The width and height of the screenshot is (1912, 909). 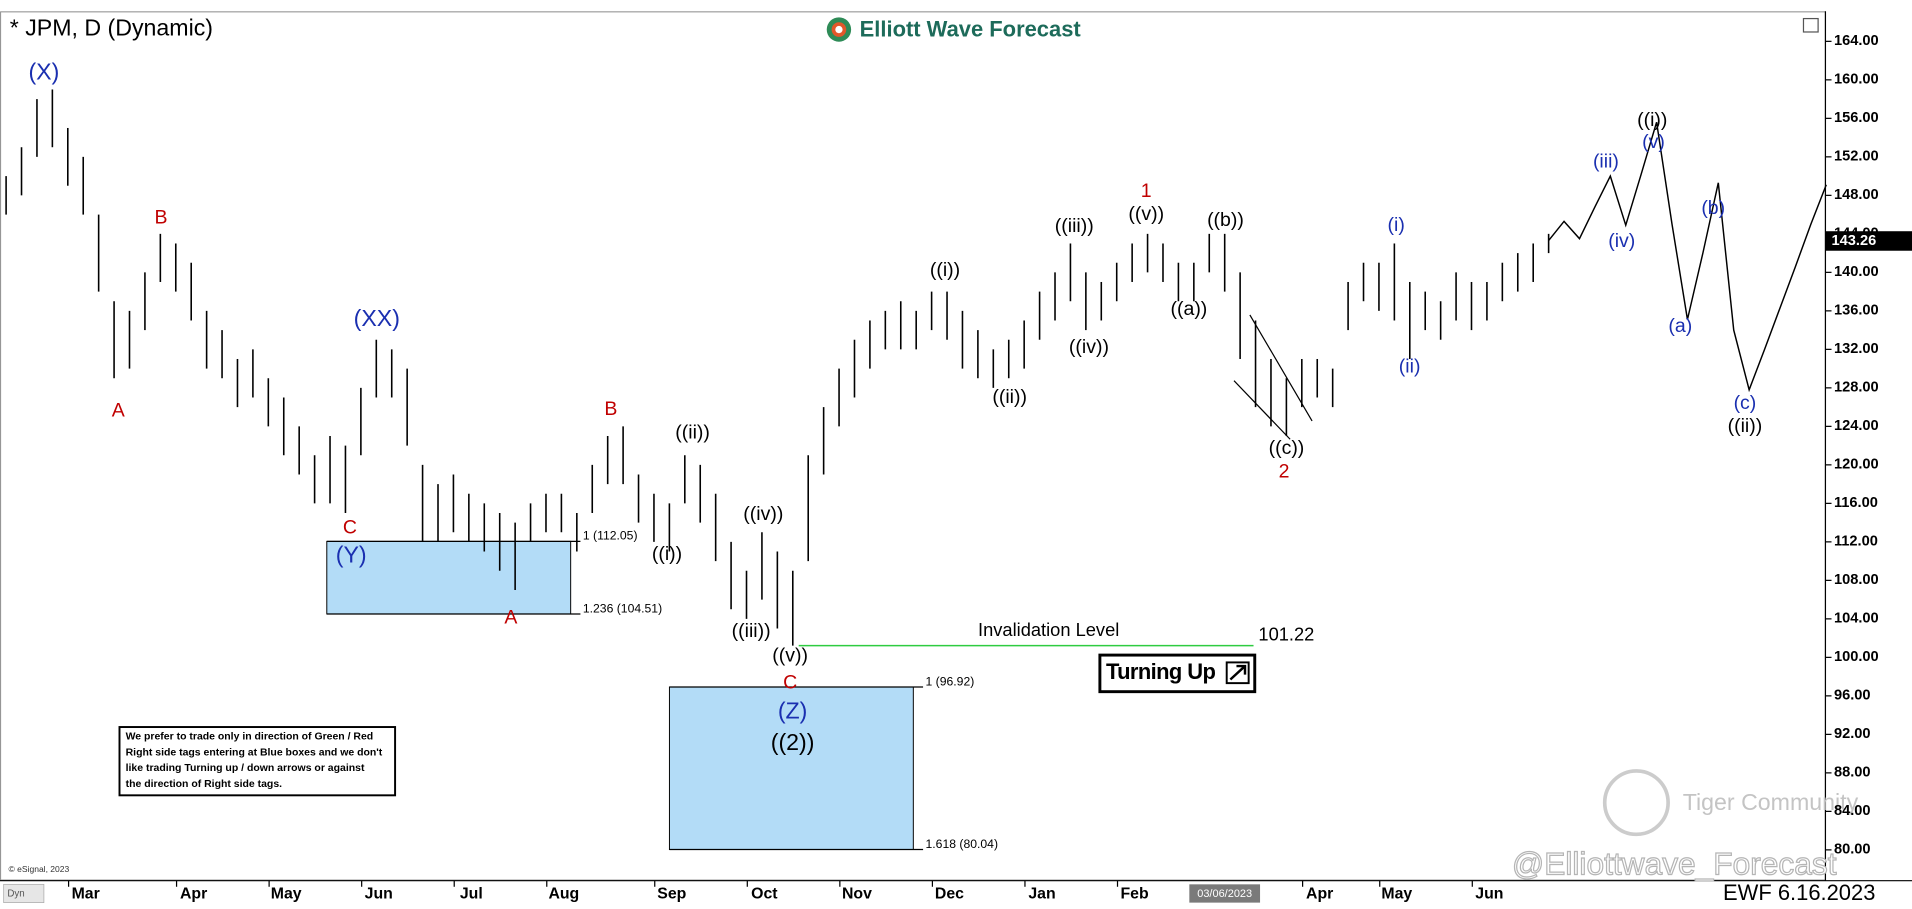 I want to click on logo-circle, so click(x=839, y=29).